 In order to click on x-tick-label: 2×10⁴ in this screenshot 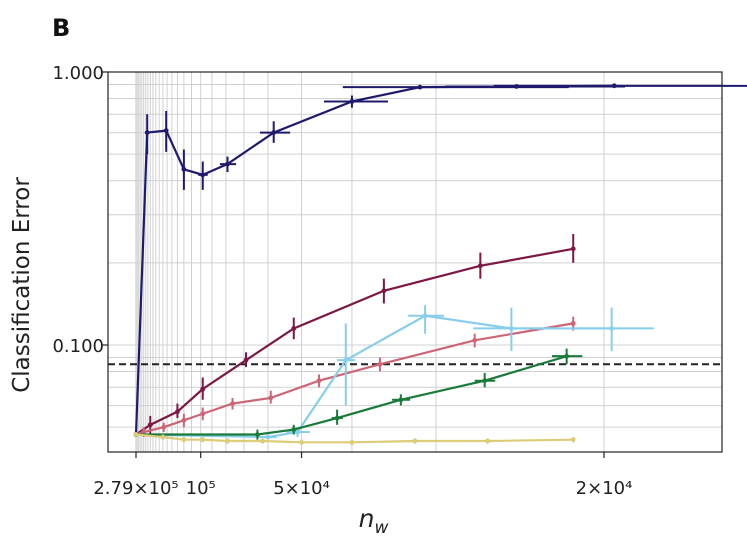, I will do `click(604, 488)`.